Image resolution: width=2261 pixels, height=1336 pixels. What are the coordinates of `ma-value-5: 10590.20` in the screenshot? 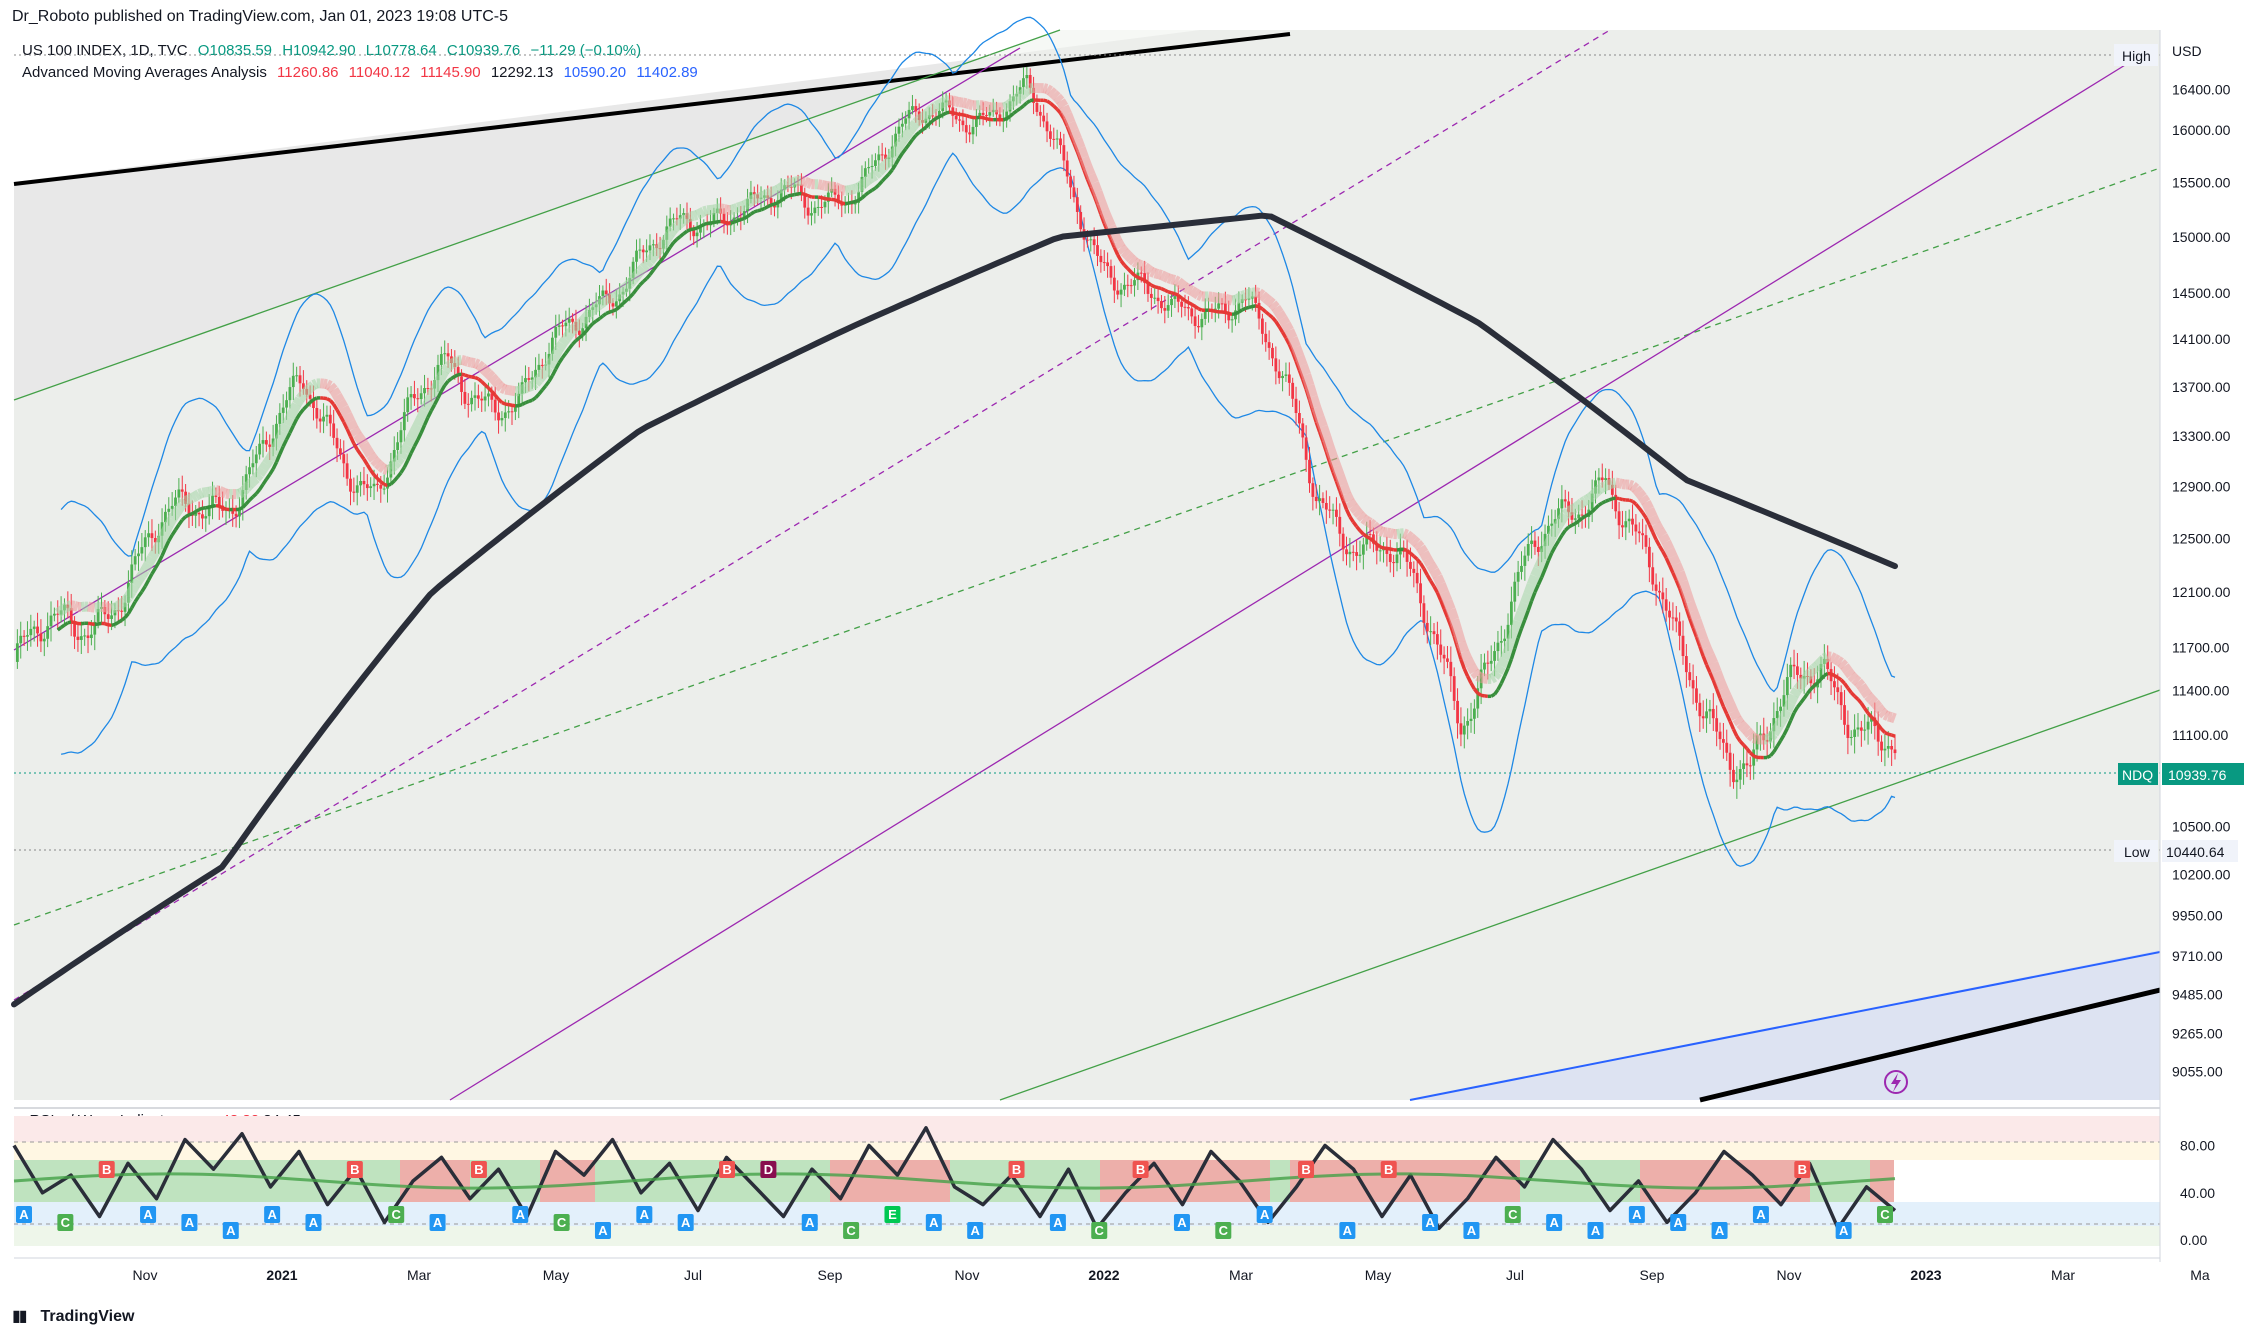 It's located at (595, 72).